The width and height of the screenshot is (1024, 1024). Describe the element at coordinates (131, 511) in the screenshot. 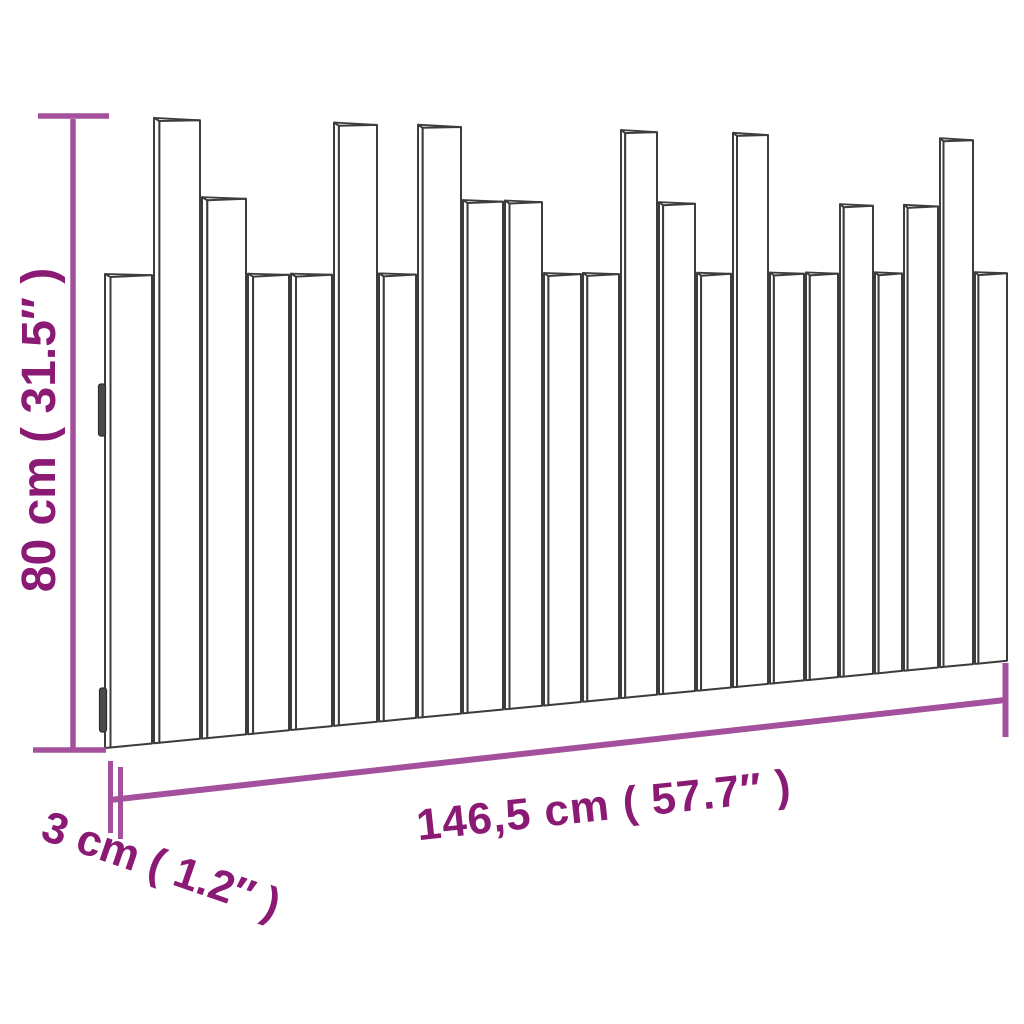

I see `slat-1-front-face` at that location.